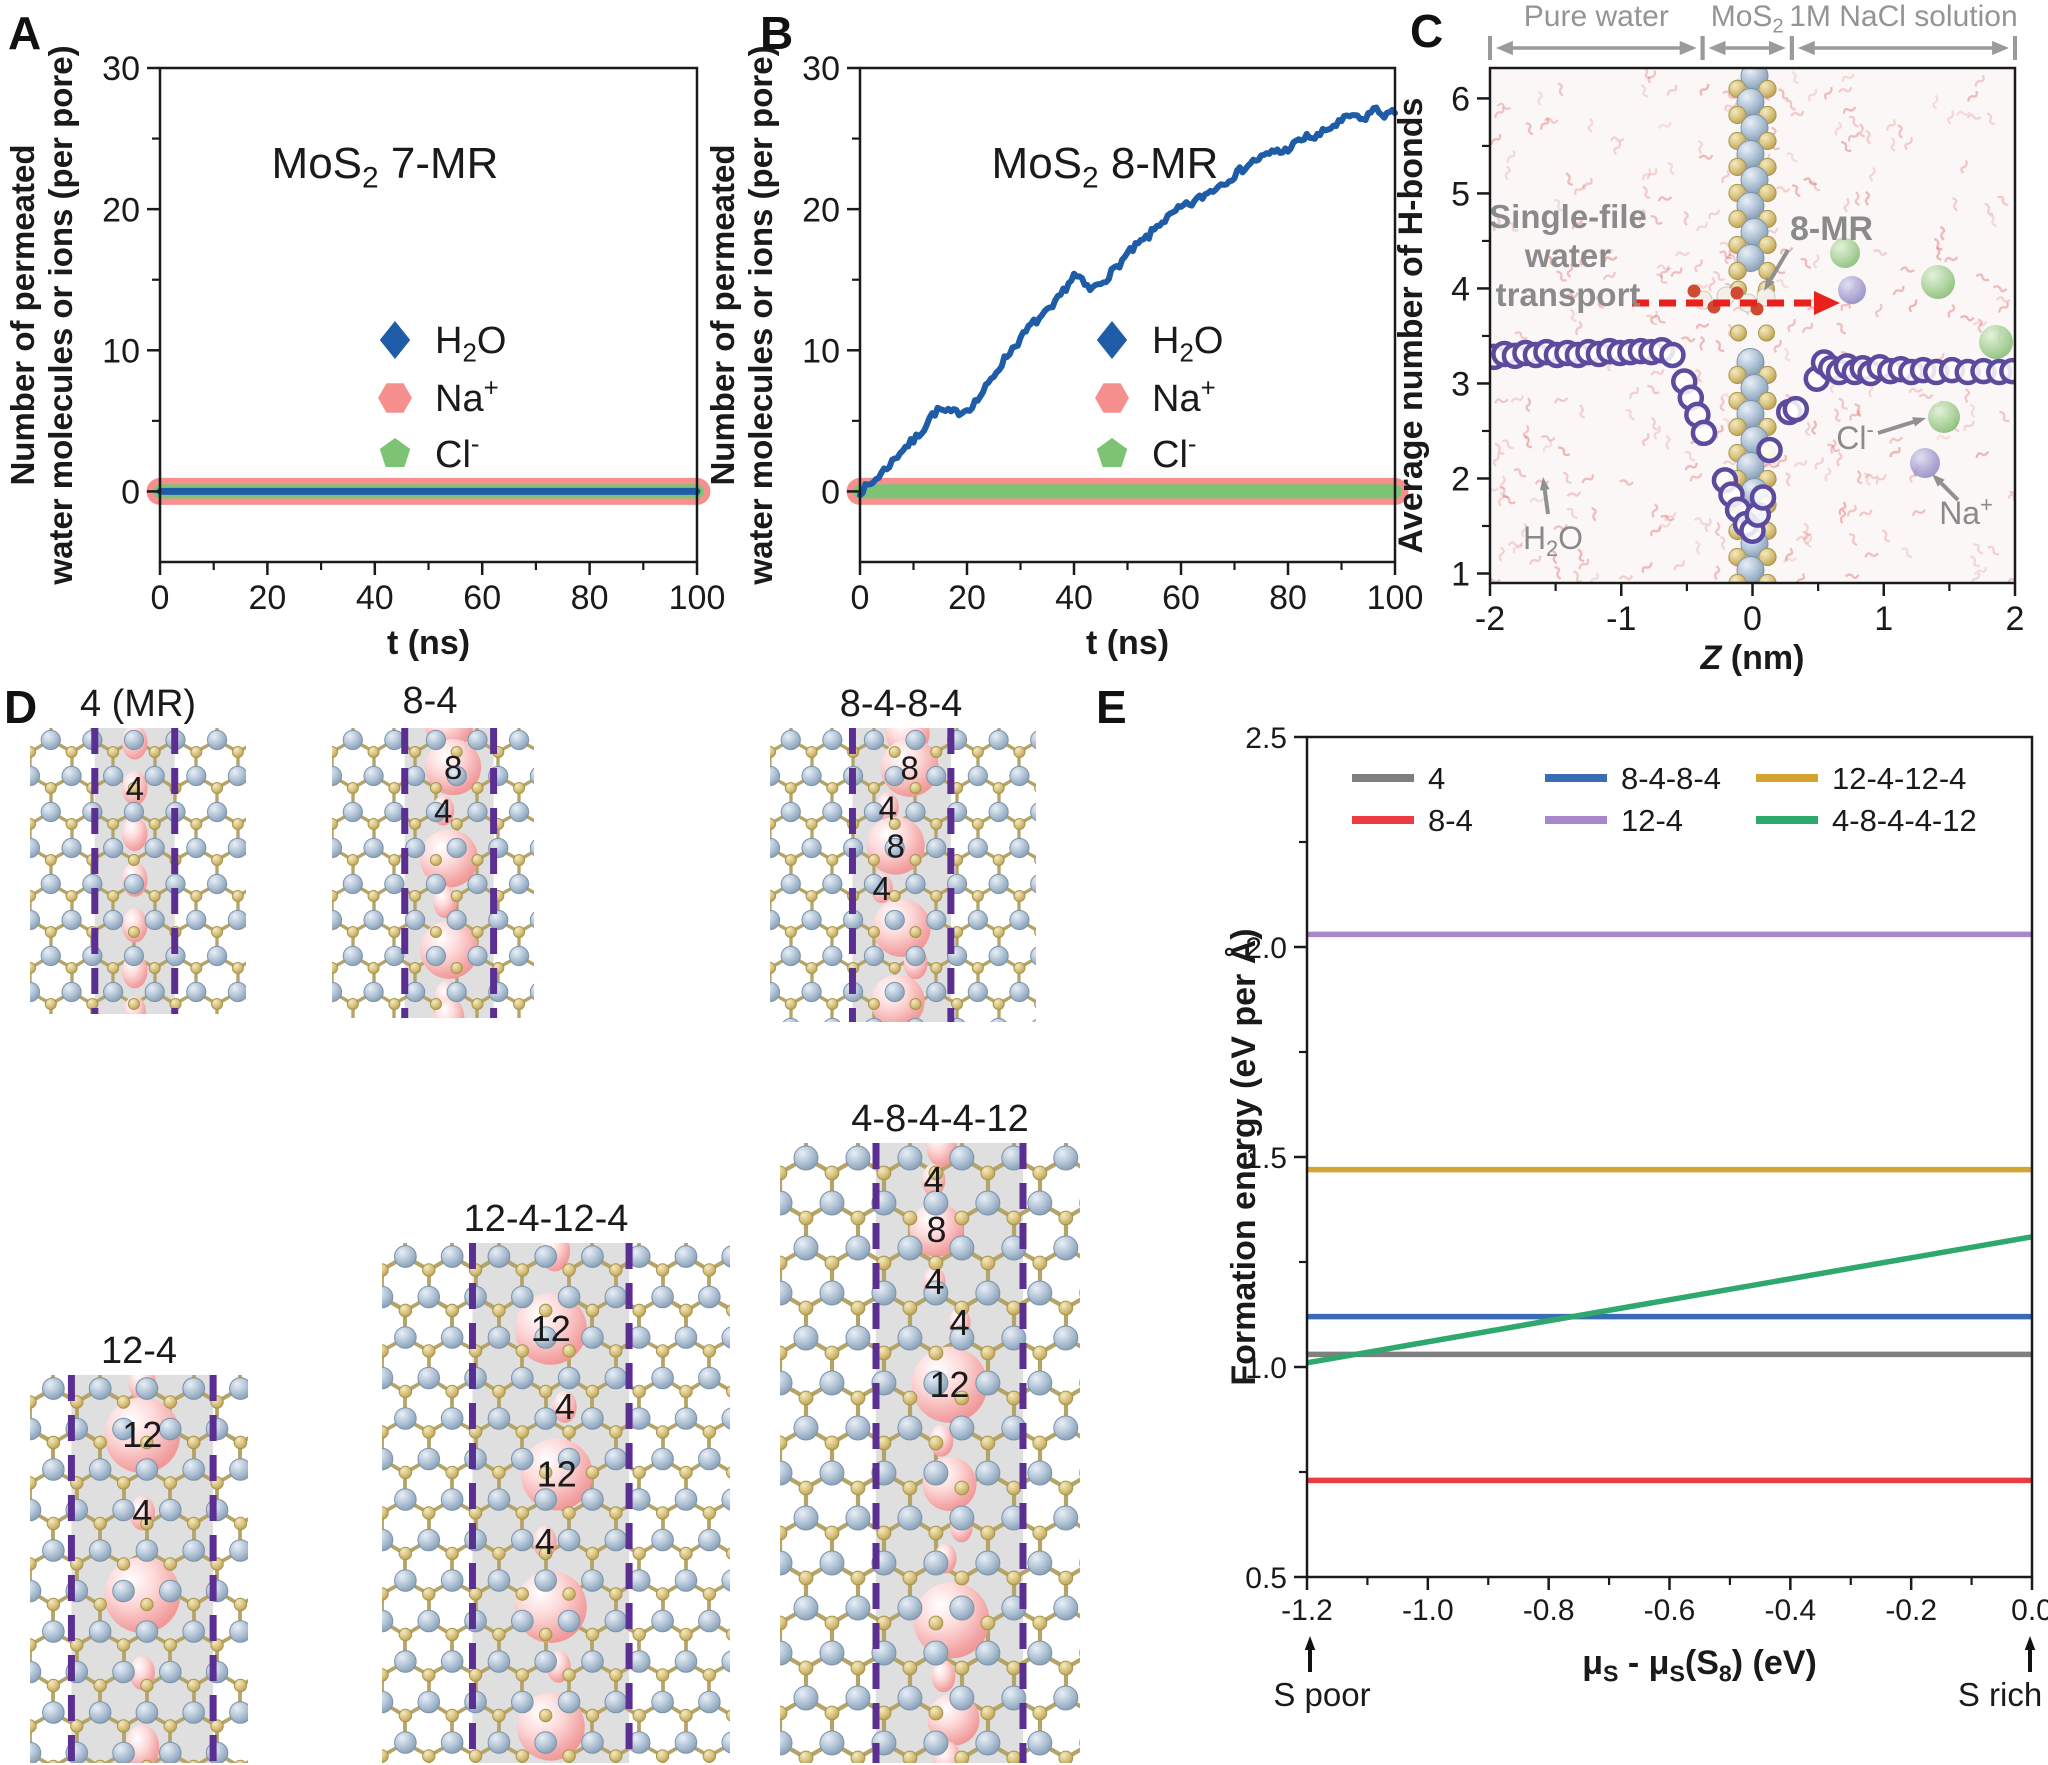 This screenshot has height=1765, width=2048. I want to click on ions, so click(1921, 358).